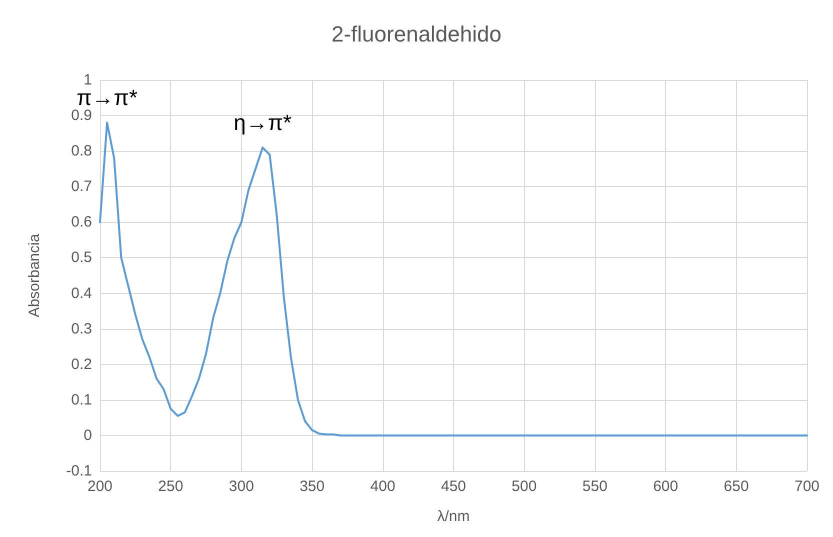 The width and height of the screenshot is (833, 537). Describe the element at coordinates (383, 486) in the screenshot. I see `x-tick-label: 400` at that location.